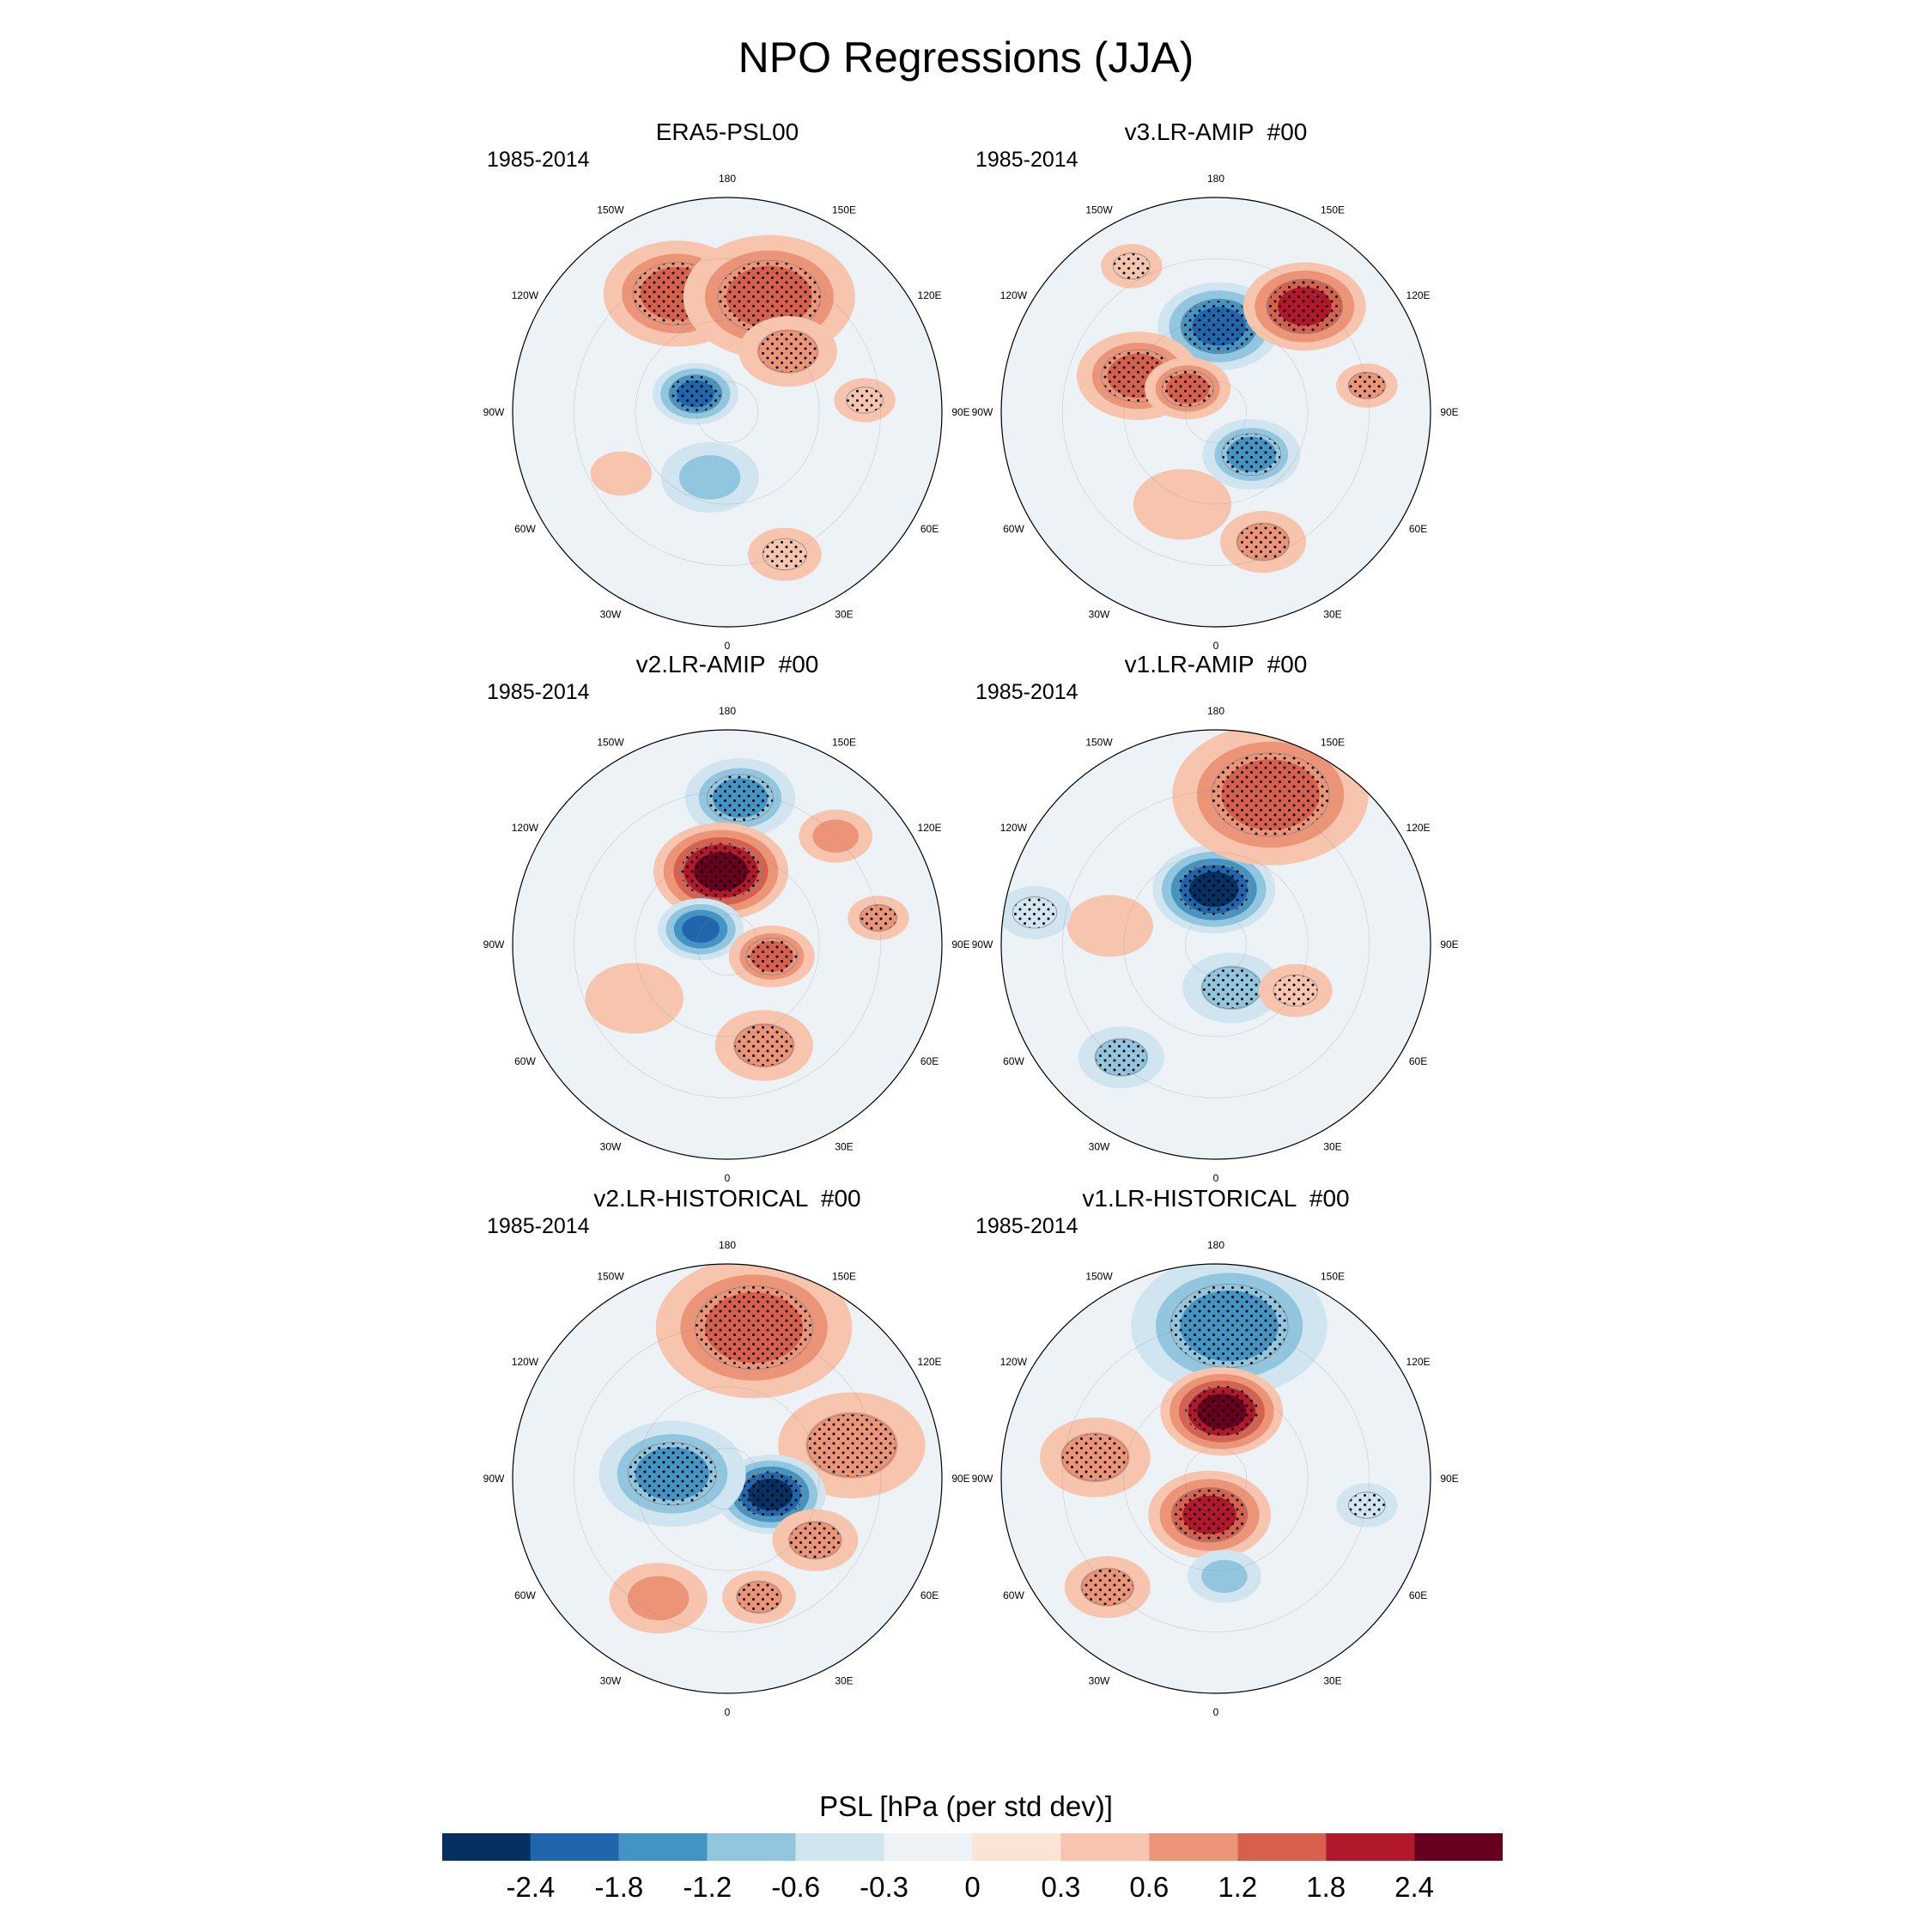  Describe the element at coordinates (1149, 1887) in the screenshot. I see `colorbar-tick-label: 0.6` at that location.